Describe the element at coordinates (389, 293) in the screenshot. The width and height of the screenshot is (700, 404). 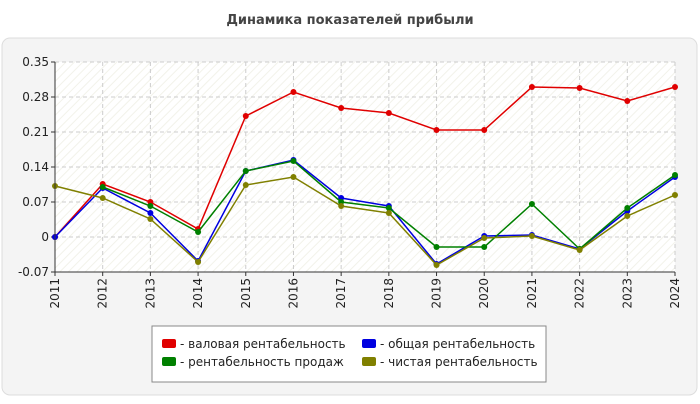
I see `x-tick-label: 2018` at that location.